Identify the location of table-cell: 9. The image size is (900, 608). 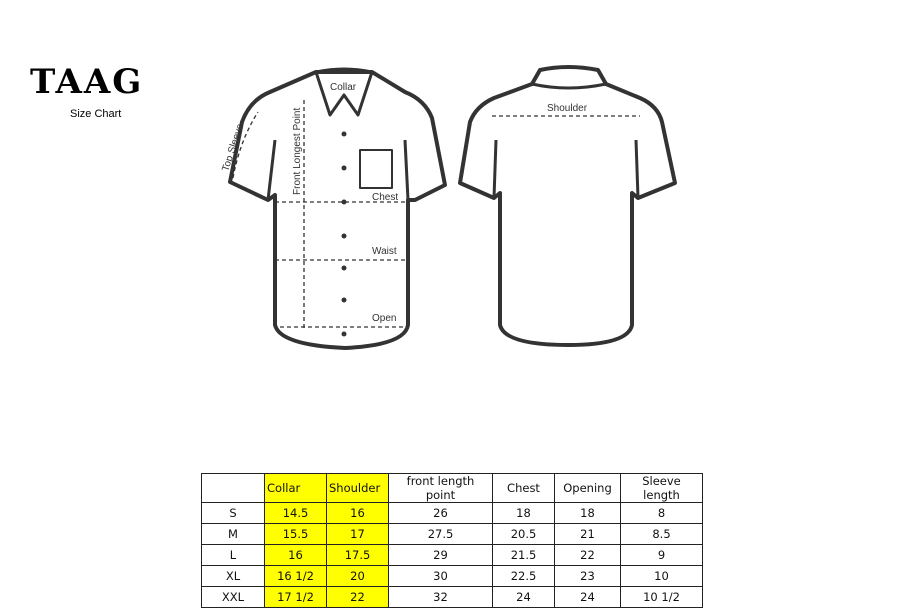
(661, 555).